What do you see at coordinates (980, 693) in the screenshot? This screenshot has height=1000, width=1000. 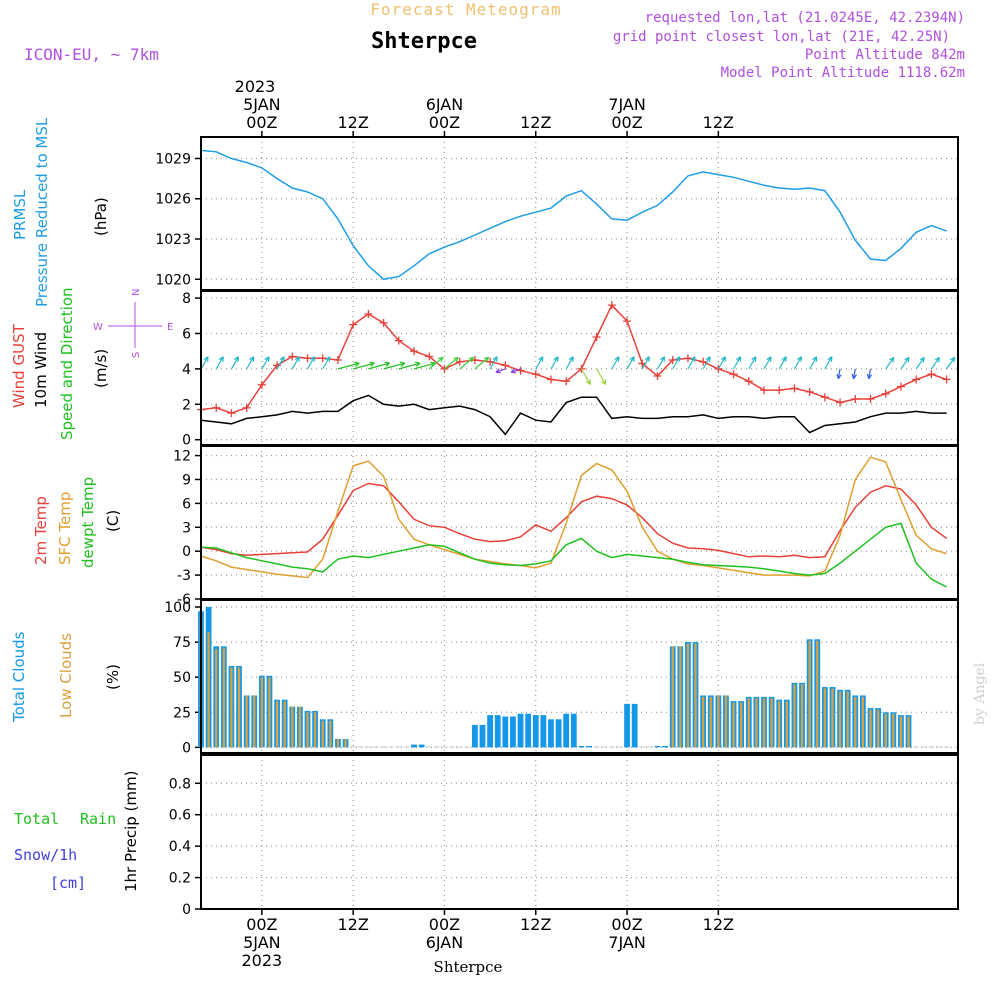 I see `credit-label: by Angel` at bounding box center [980, 693].